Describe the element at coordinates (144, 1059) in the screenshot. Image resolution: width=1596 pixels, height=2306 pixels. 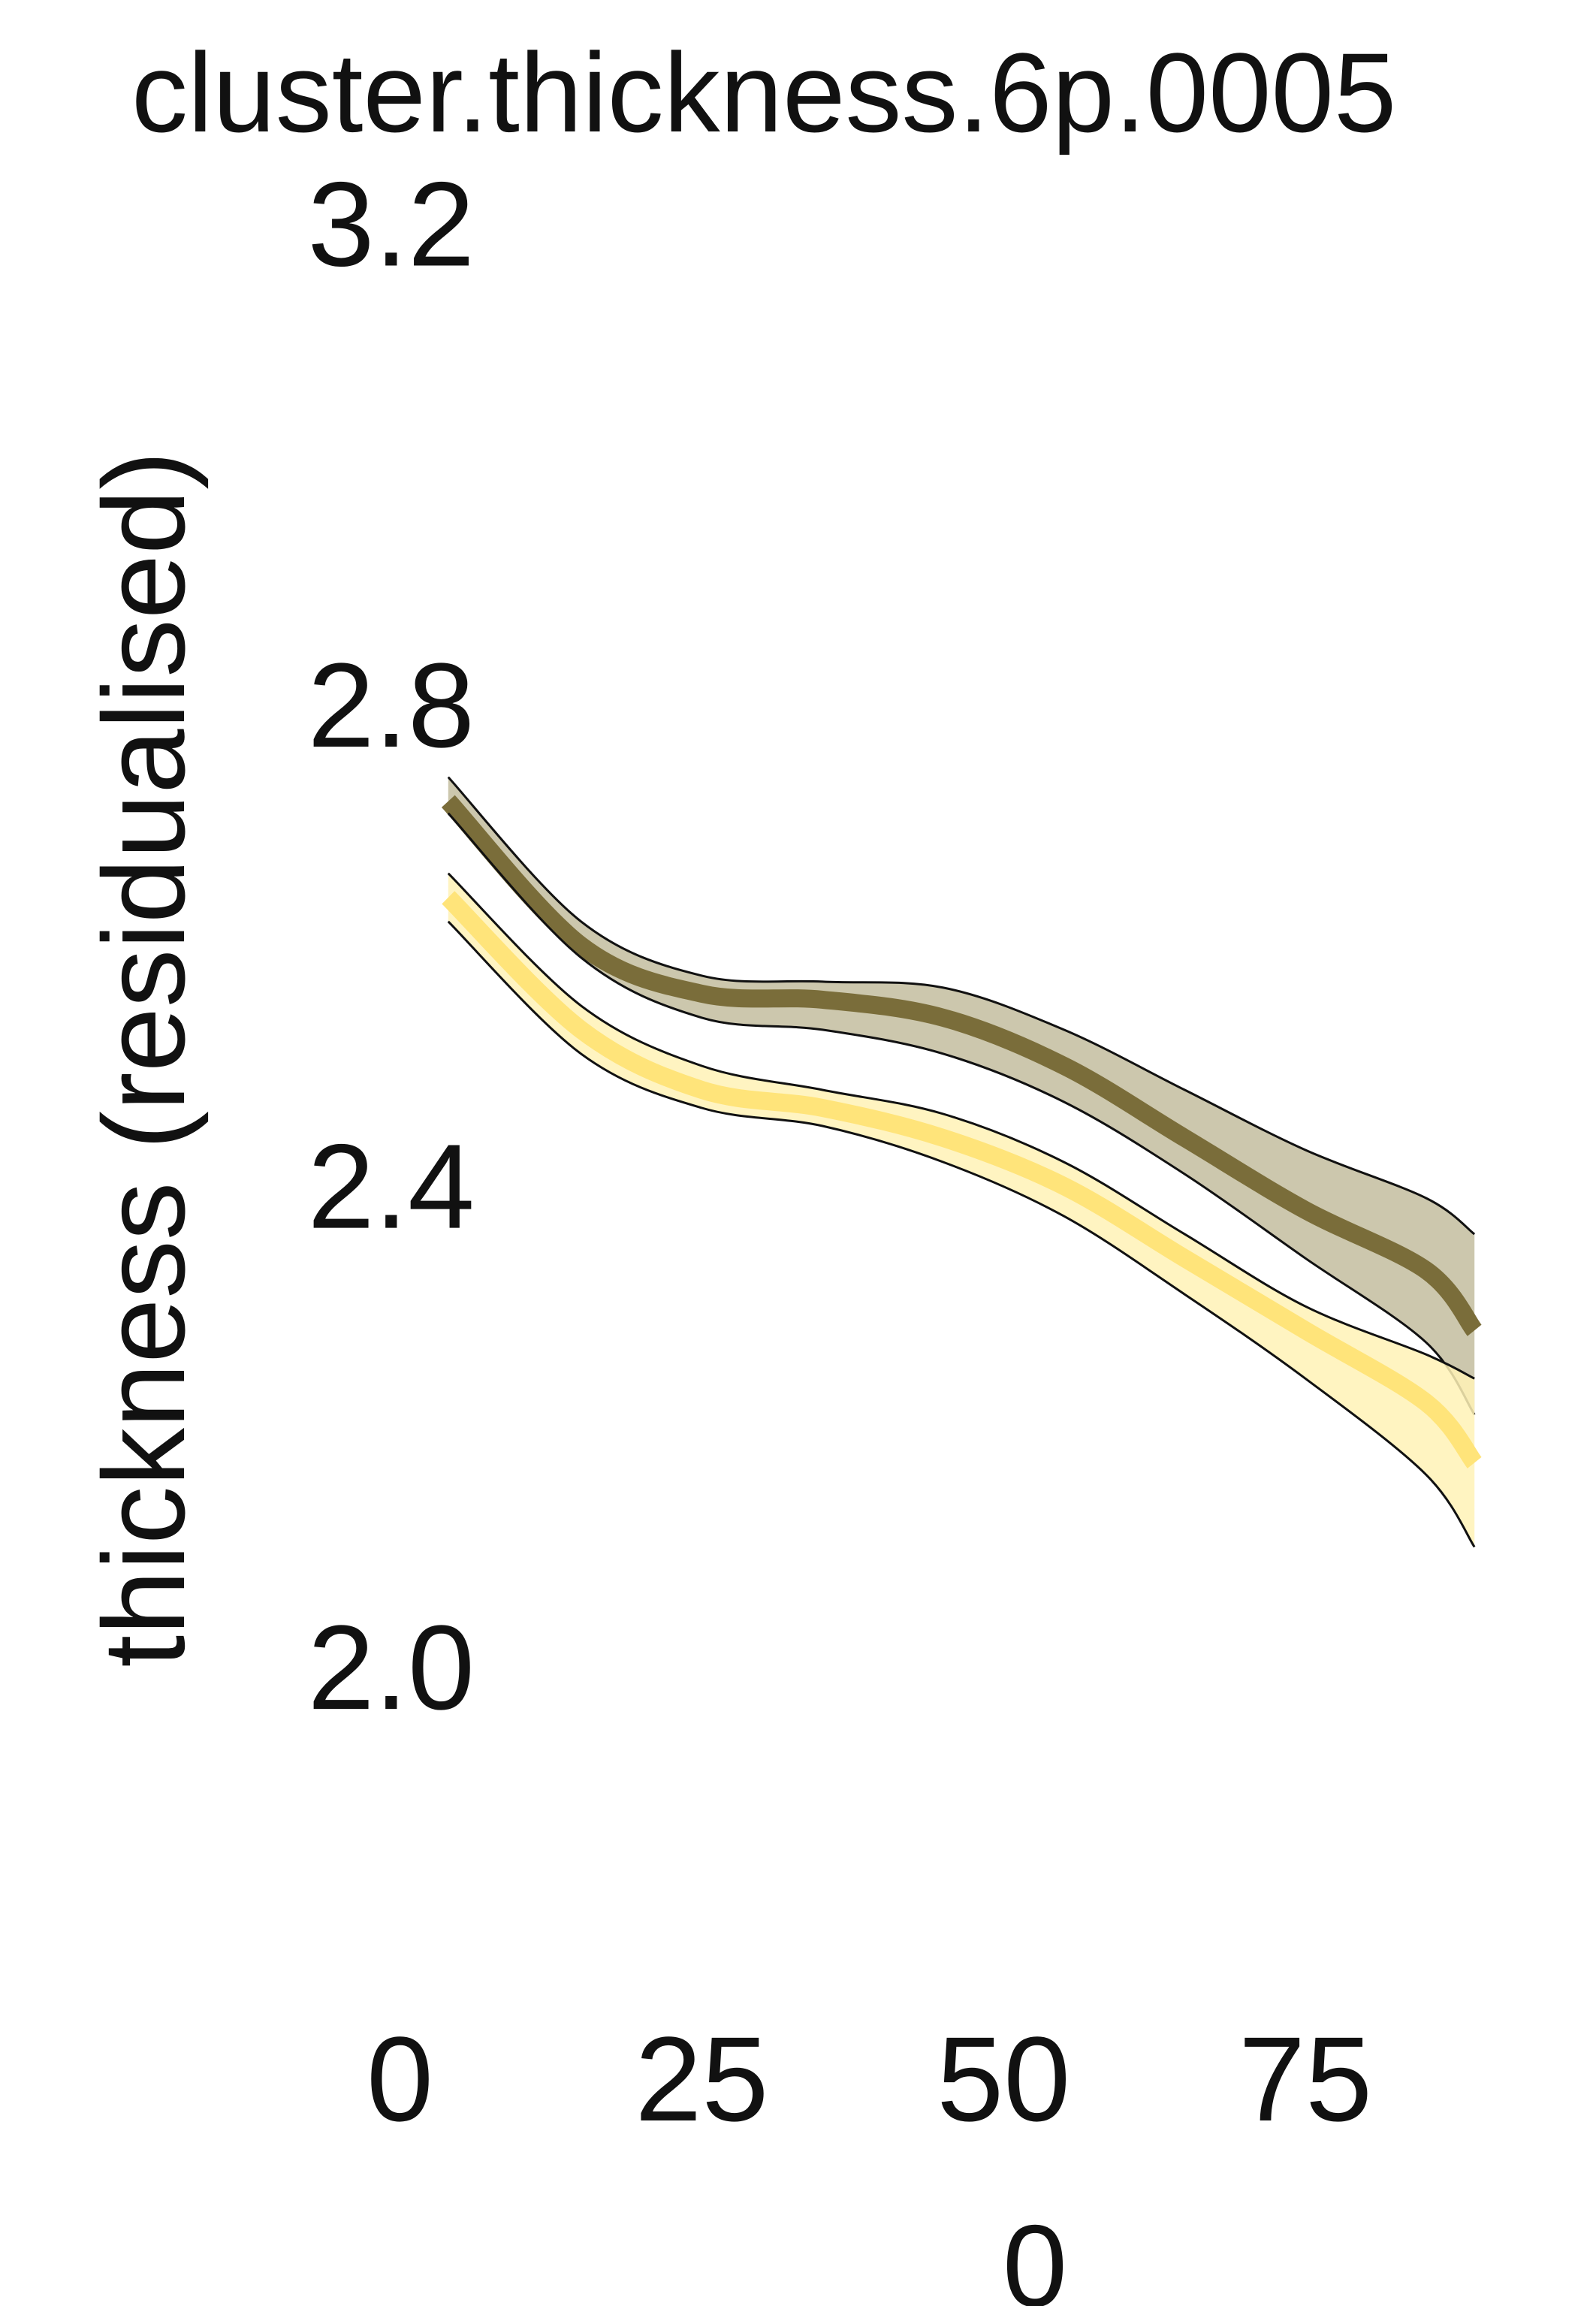
I see `y-axis-label: thickness (residualised)` at that location.